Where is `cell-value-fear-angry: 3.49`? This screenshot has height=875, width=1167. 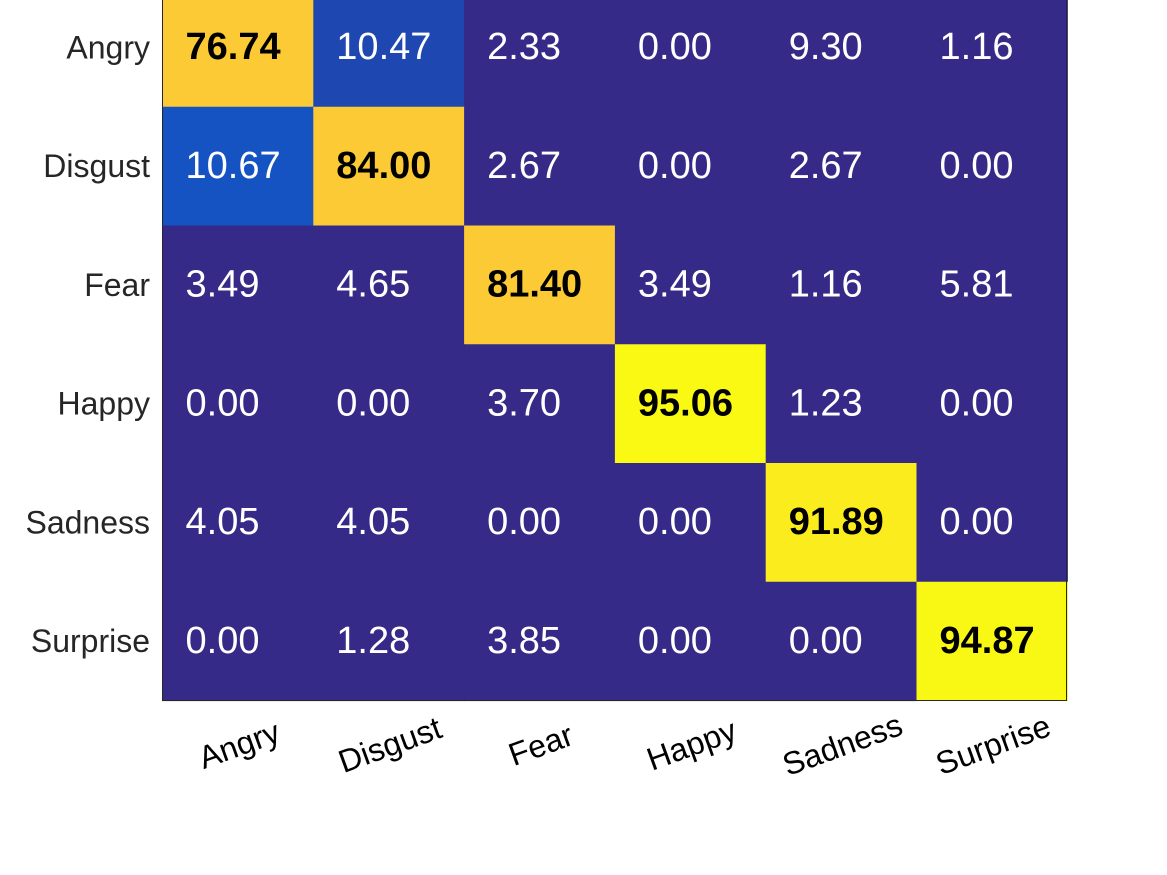 cell-value-fear-angry: 3.49 is located at coordinates (223, 285).